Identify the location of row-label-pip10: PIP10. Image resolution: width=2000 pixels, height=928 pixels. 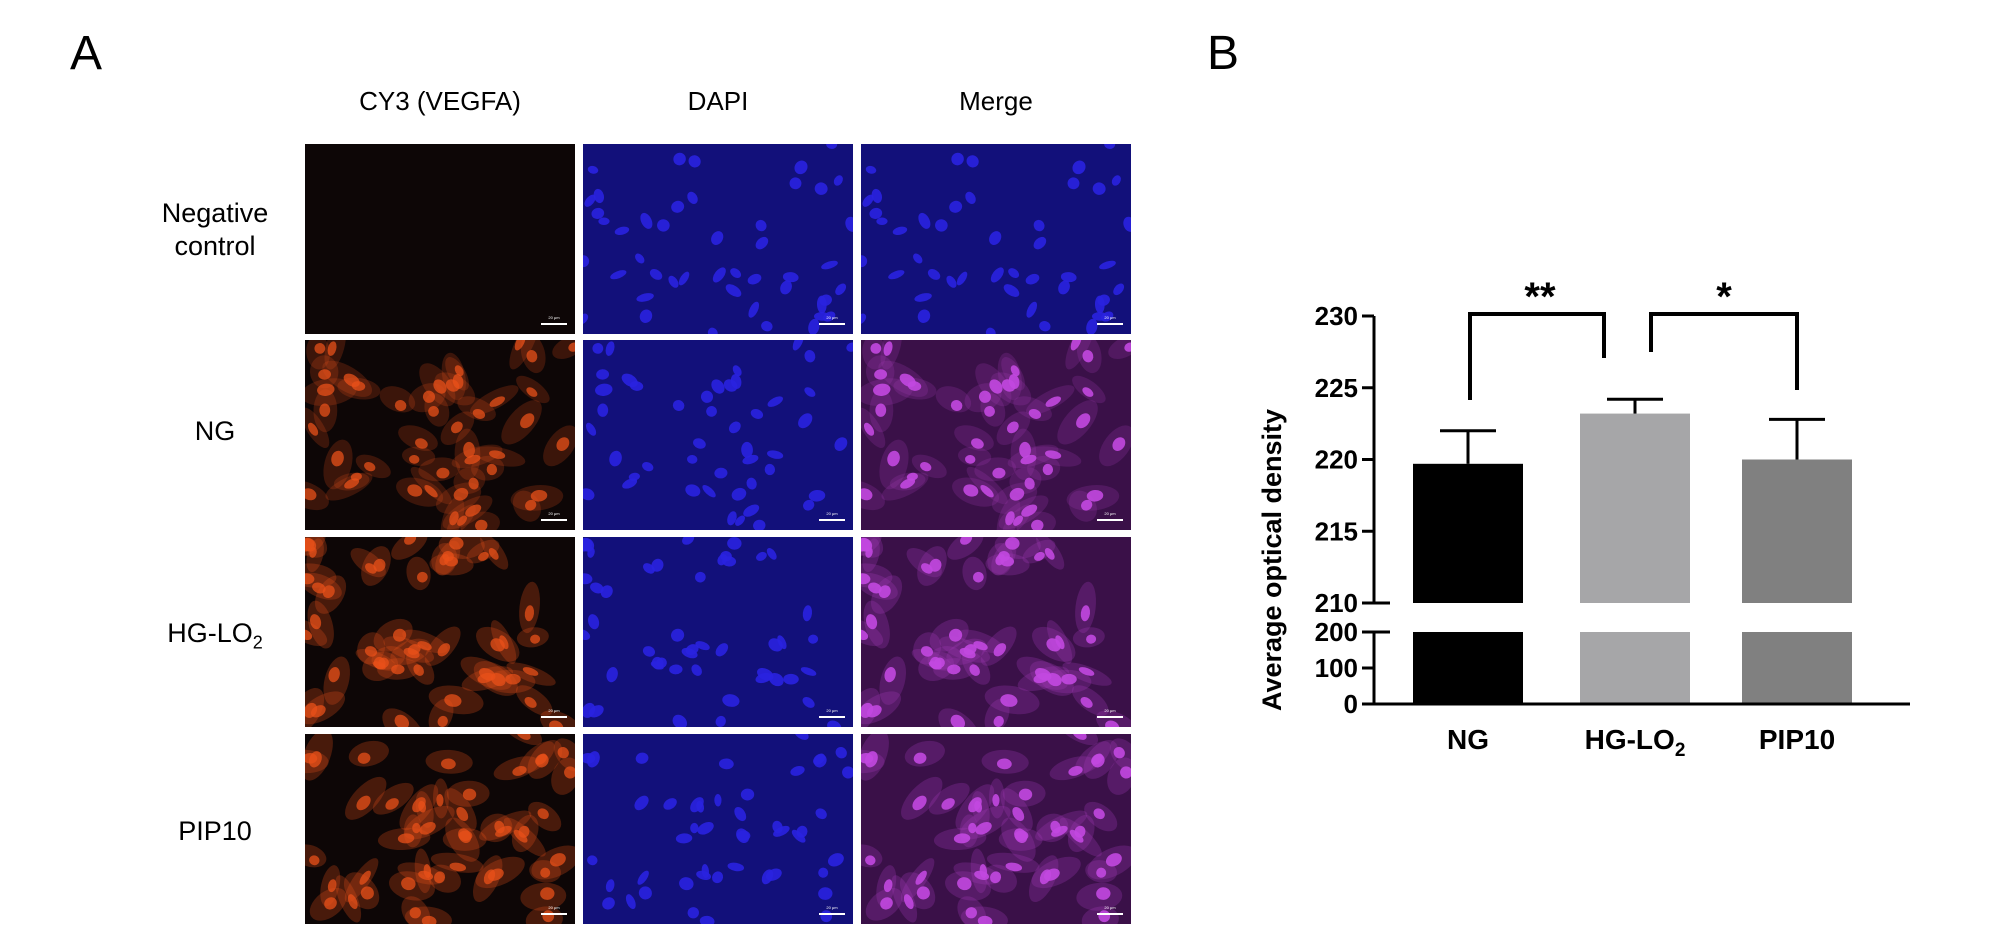
(215, 831).